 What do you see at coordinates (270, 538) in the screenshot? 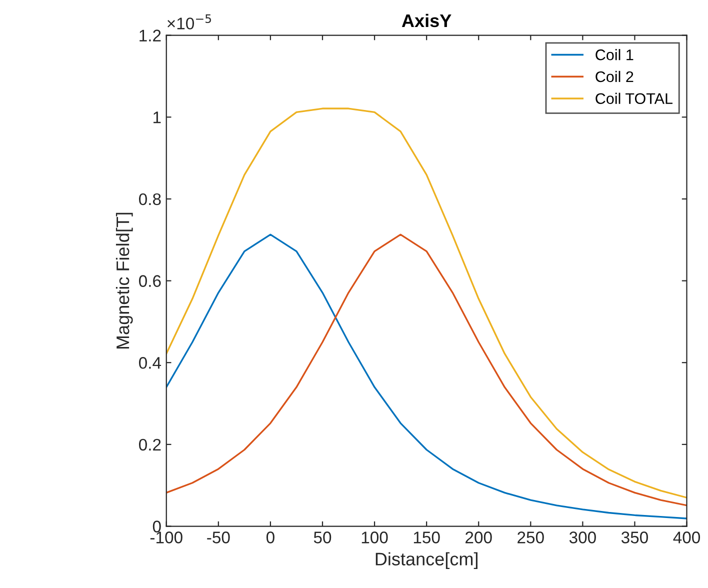
I see `x-tick-label: 0` at bounding box center [270, 538].